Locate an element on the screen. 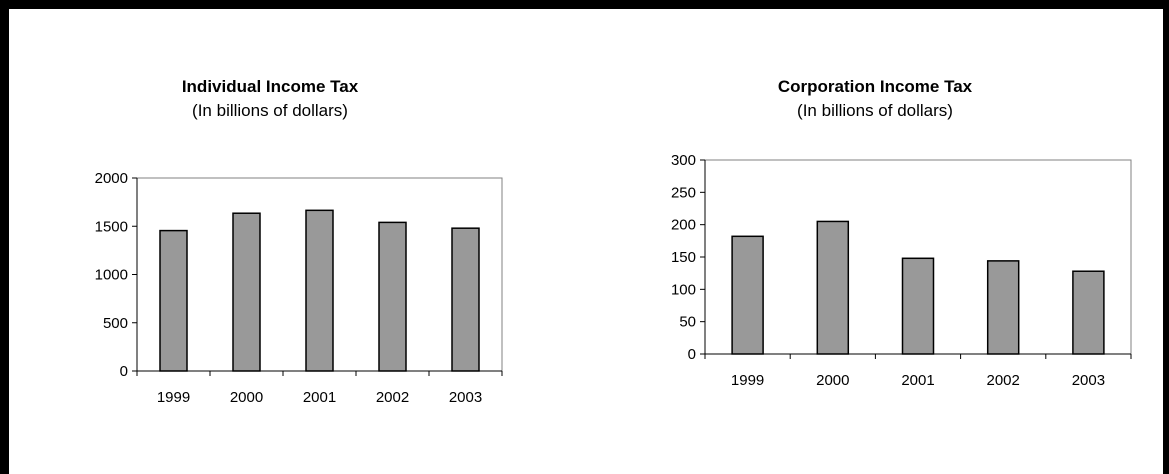  y-tick-label: 1000 is located at coordinates (111, 275).